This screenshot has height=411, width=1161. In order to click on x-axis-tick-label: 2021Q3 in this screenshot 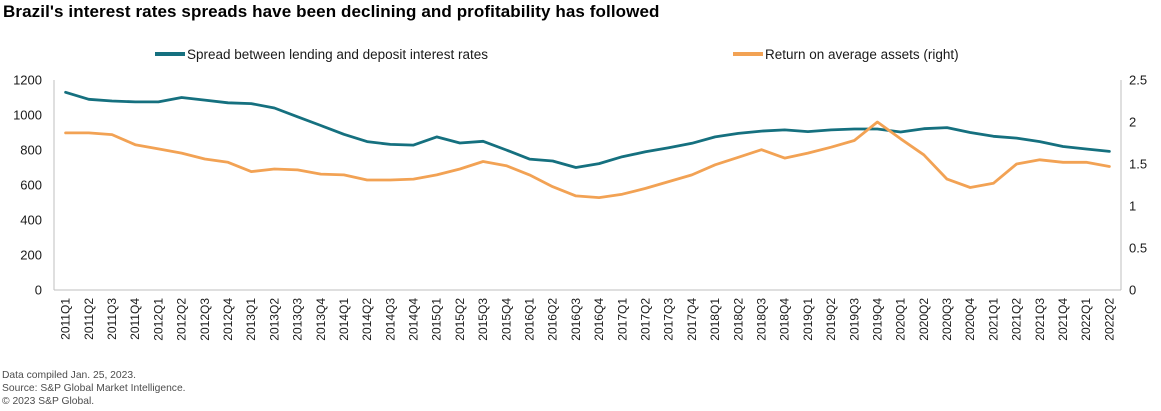, I will do `click(1040, 319)`.